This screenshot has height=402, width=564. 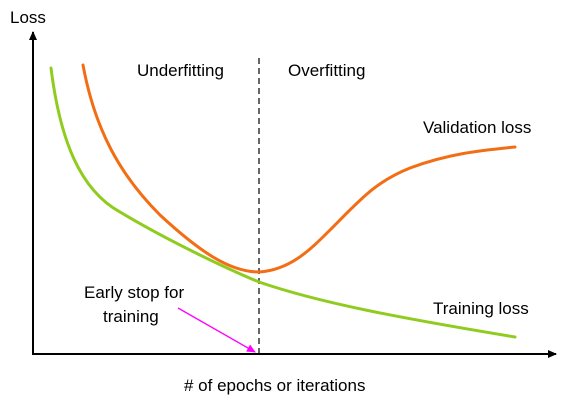 I want to click on training-loss-label: Training loss, so click(x=481, y=308).